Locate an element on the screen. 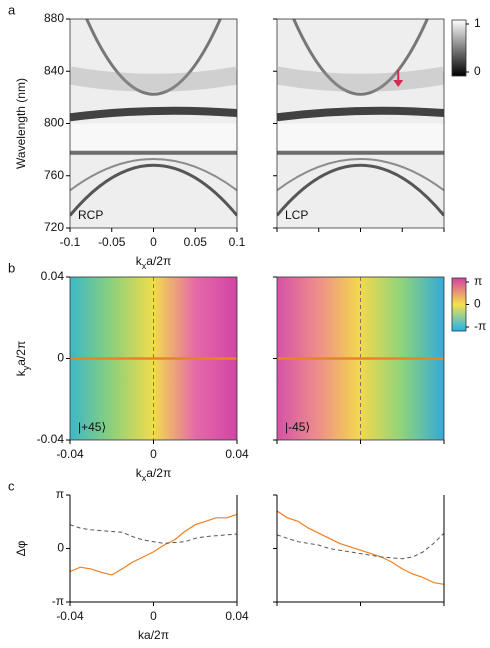 This screenshot has height=648, width=490. y-tick-label: 760 is located at coordinates (54, 175).